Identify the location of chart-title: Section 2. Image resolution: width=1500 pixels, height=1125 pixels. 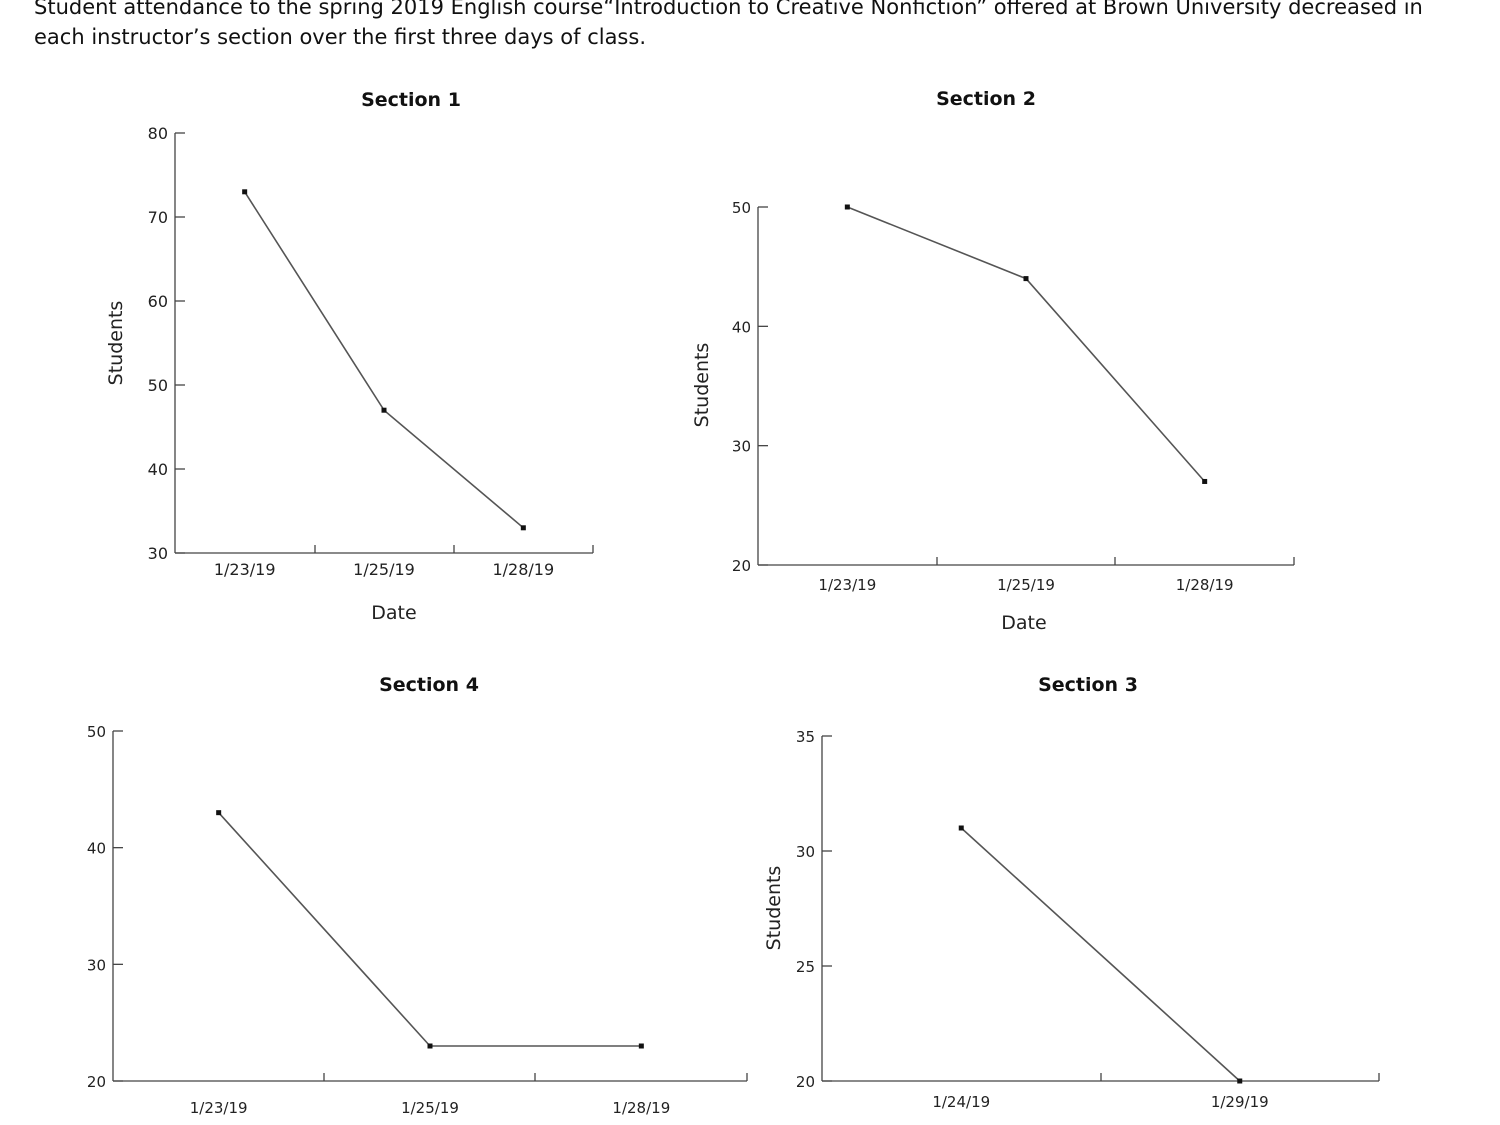
(986, 99).